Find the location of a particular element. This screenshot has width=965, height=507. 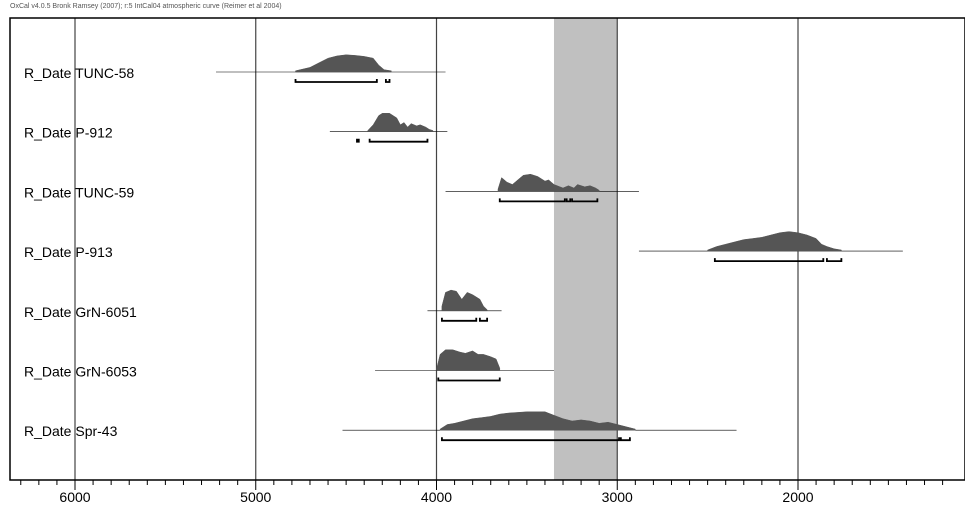

band-layer is located at coordinates (585, 249).